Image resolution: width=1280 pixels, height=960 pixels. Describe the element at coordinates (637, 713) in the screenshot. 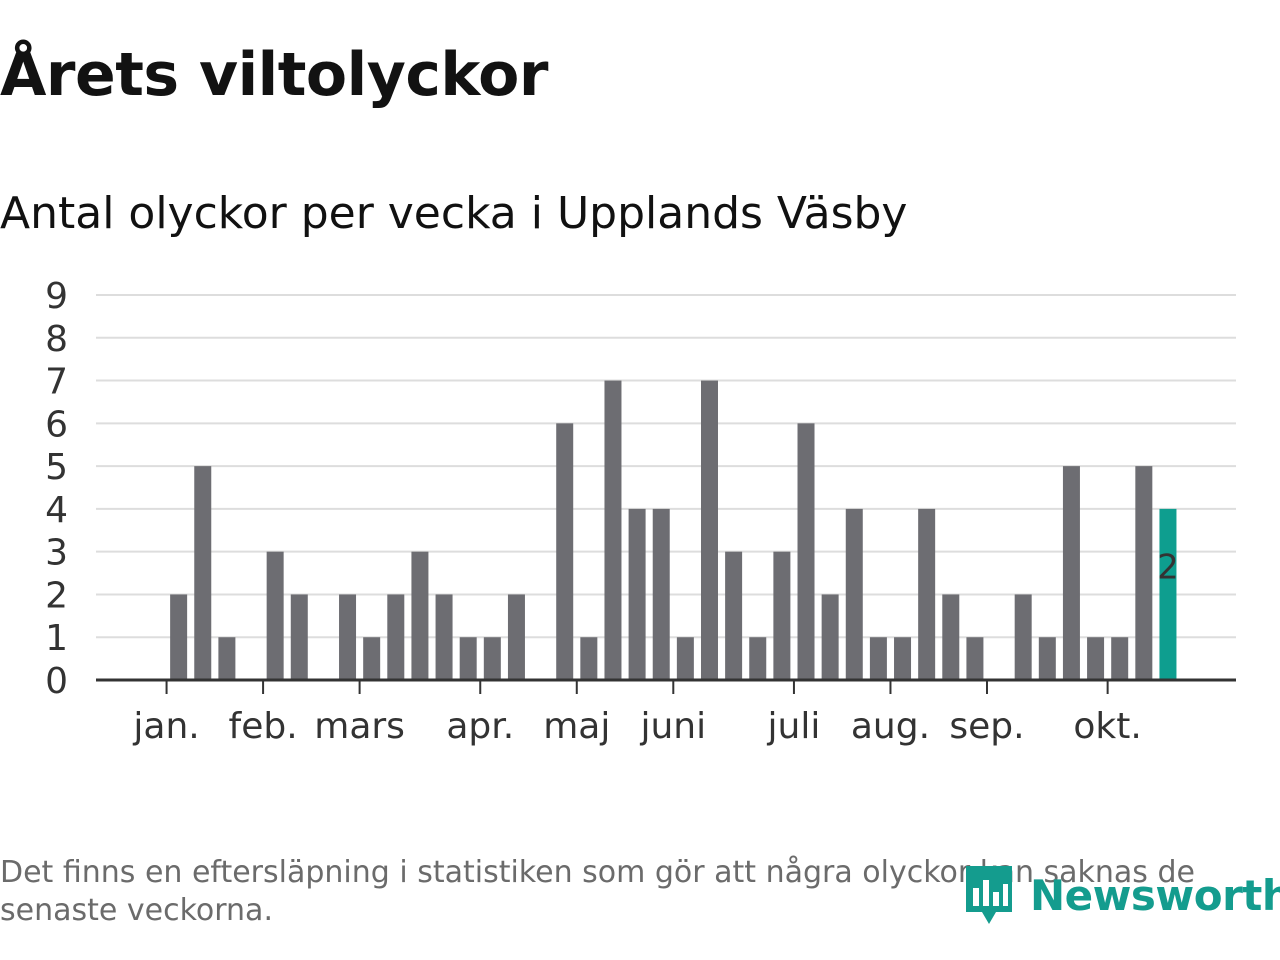

I see `x-axis-ticks: jan. feb. mars apr. maj juni juli aug. sep. okt.` at that location.